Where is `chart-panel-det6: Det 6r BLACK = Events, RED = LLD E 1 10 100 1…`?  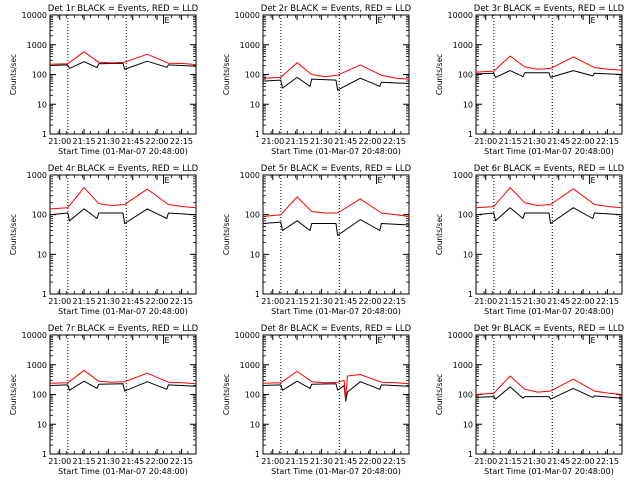
chart-panel-det6: Det 6r BLACK = Events, RED = LLD E 1 10 100 1… is located at coordinates (530, 240).